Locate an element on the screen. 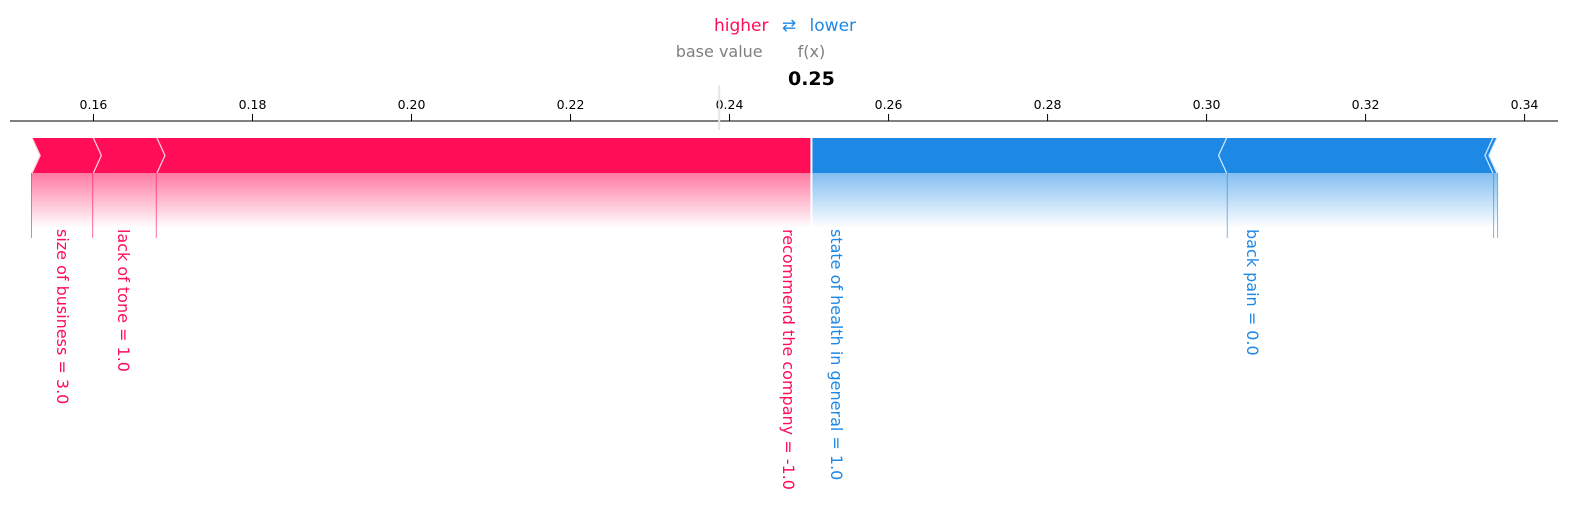 Image resolution: width=1570 pixels, height=508 pixels. base-value-label: base value is located at coordinates (719, 51).